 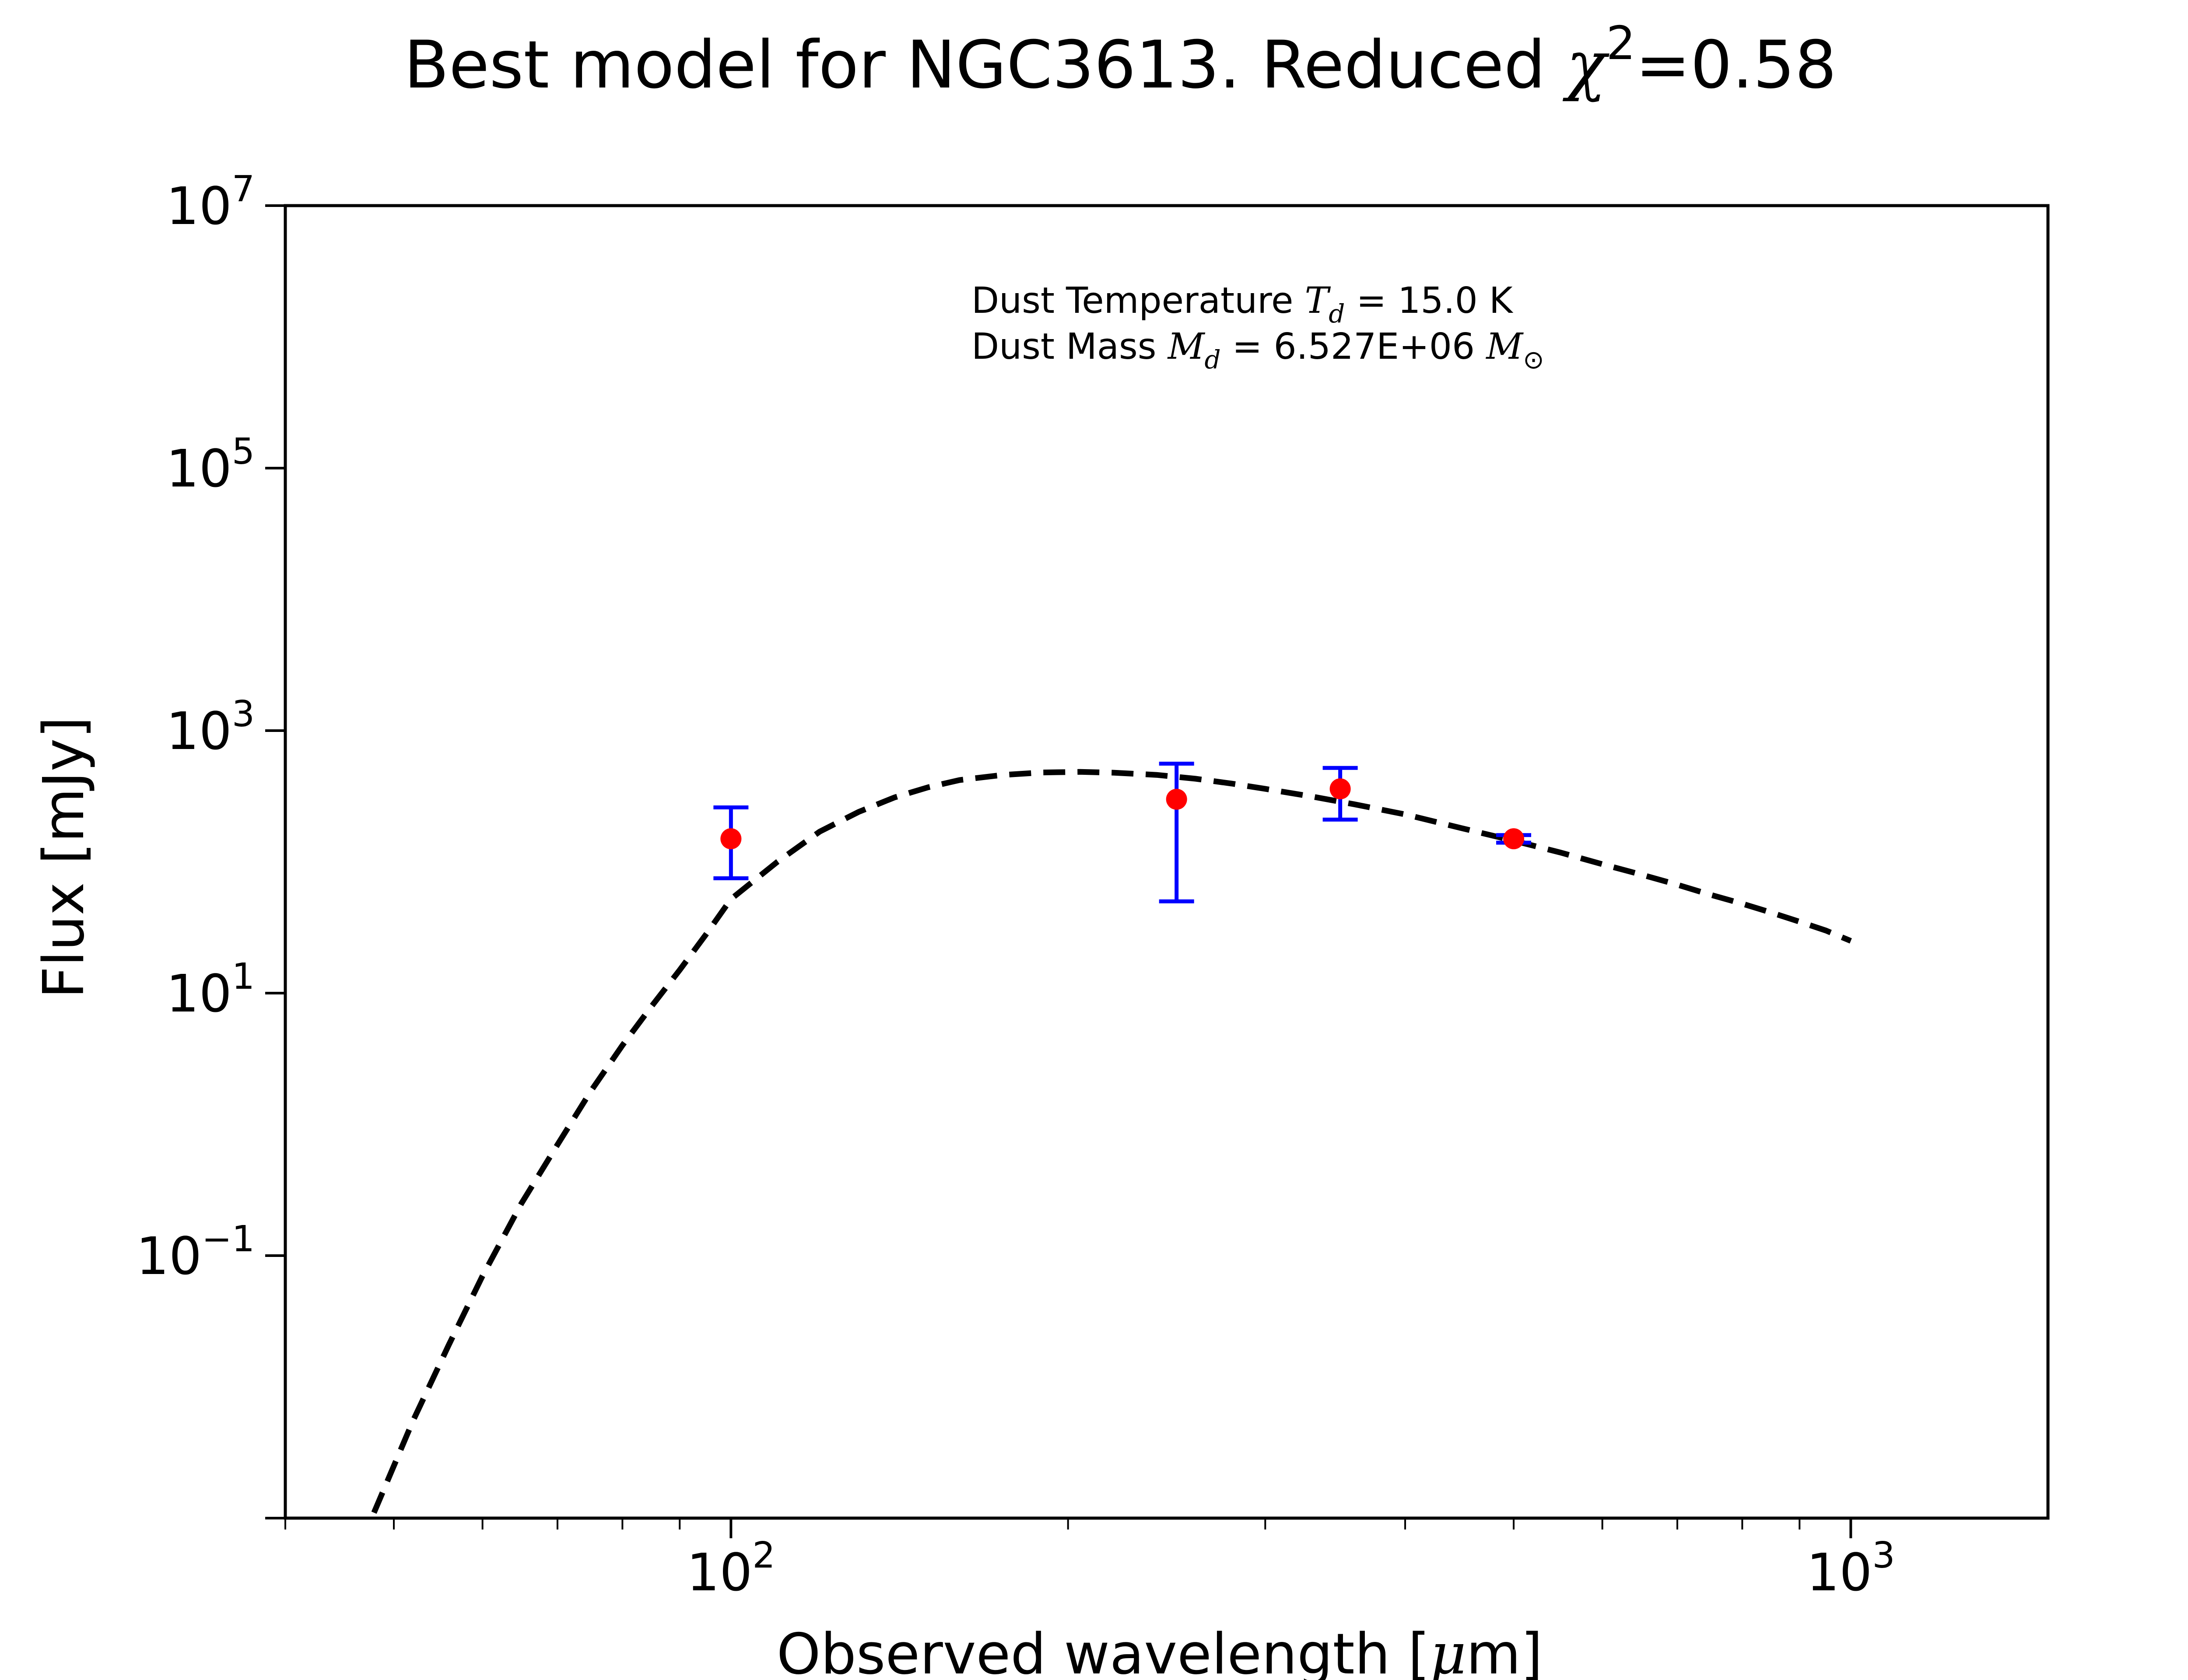 What do you see at coordinates (64, 858) in the screenshot?
I see `y-axis-label: Flux [mJy]` at bounding box center [64, 858].